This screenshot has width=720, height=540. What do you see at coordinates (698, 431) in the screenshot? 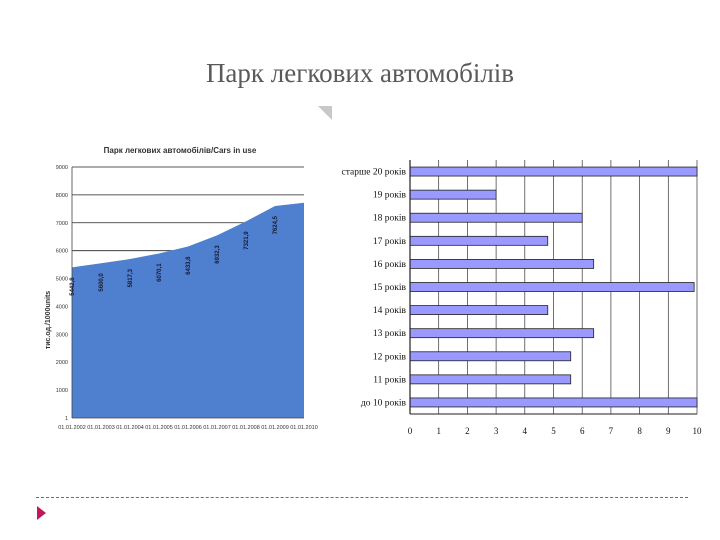
I see `bar-x-tick-label: 10` at bounding box center [698, 431].